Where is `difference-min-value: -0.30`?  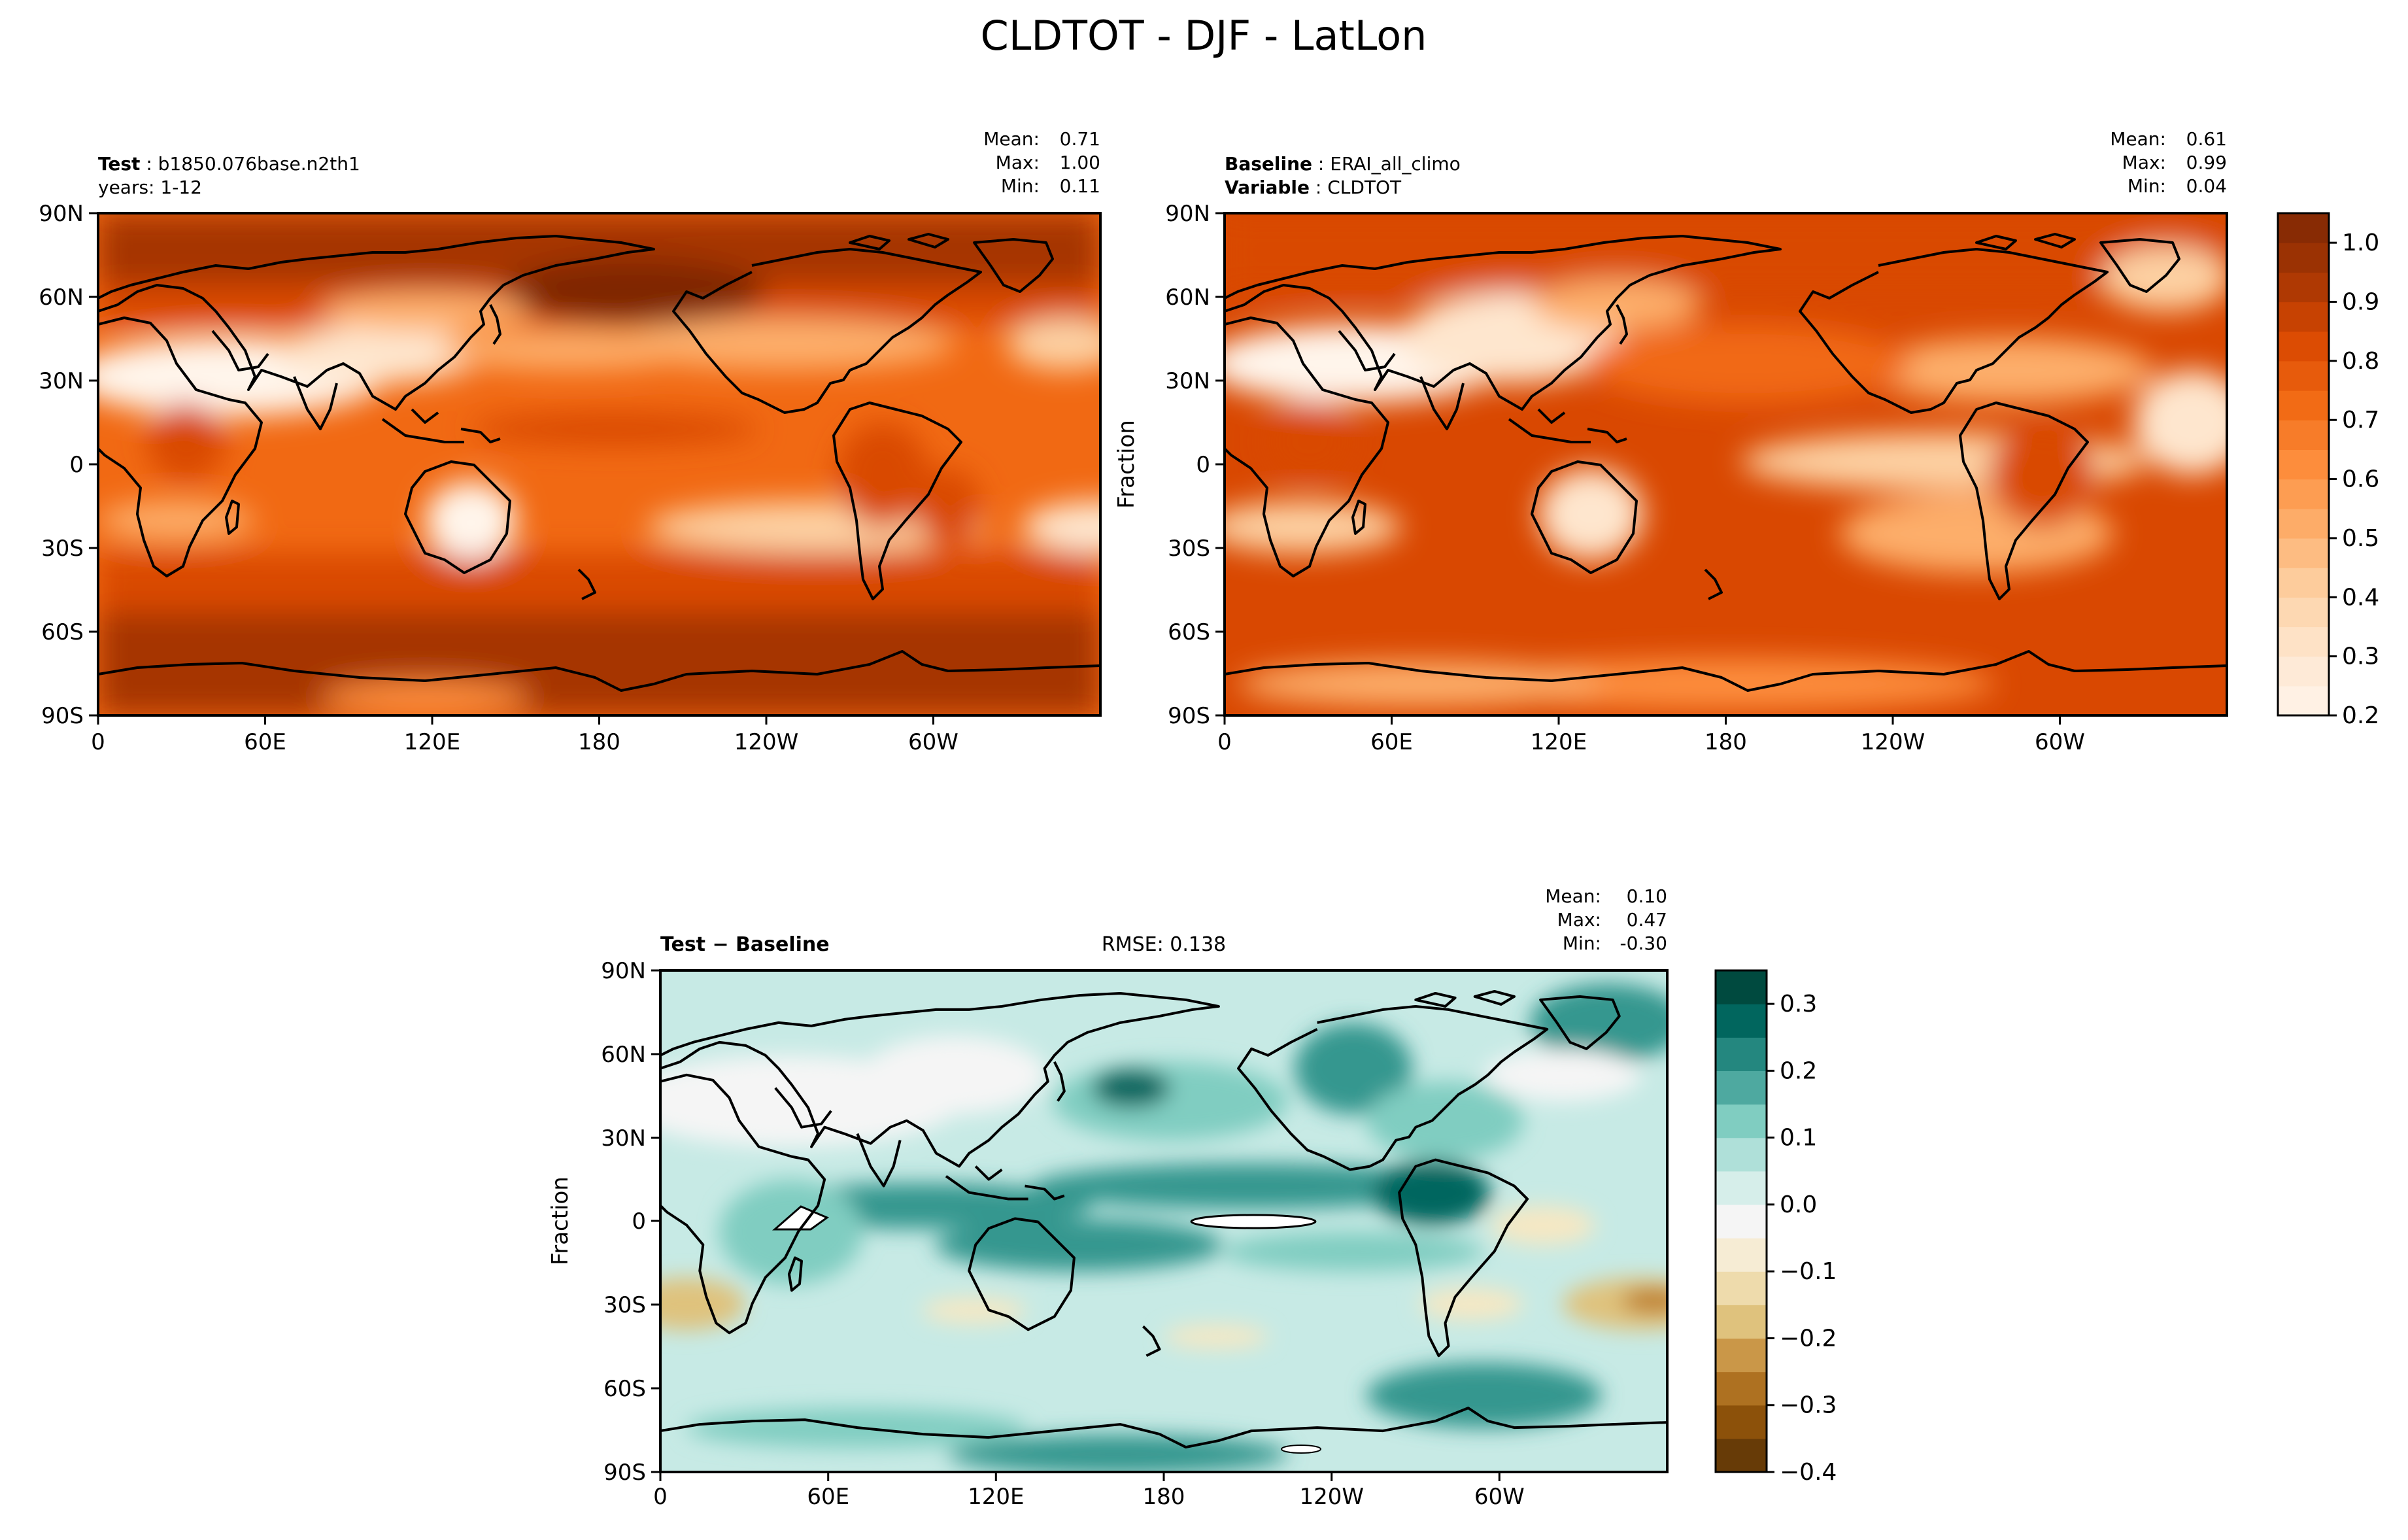 difference-min-value: -0.30 is located at coordinates (1643, 943).